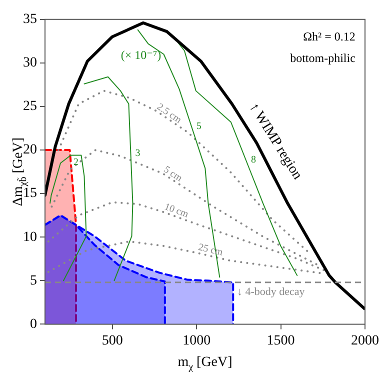  I want to click on y-tick-label: 35, so click(30, 20).